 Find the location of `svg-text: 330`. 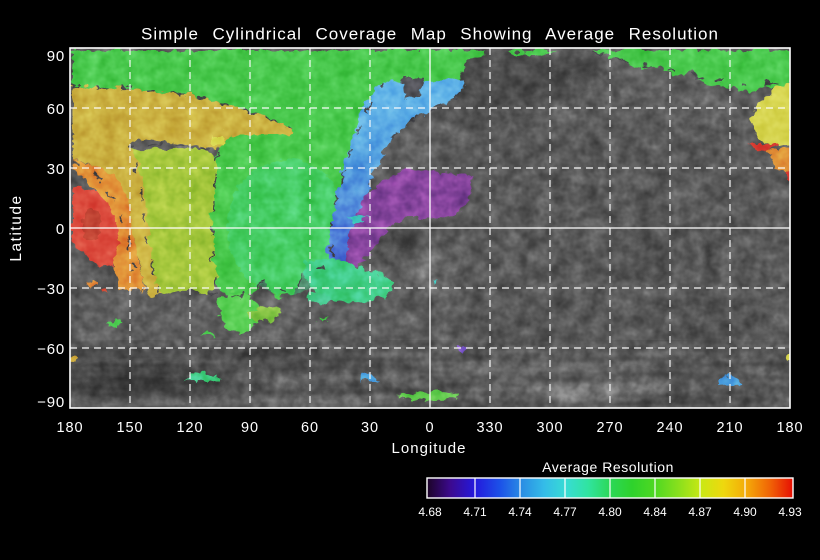

svg-text: 330 is located at coordinates (490, 428).